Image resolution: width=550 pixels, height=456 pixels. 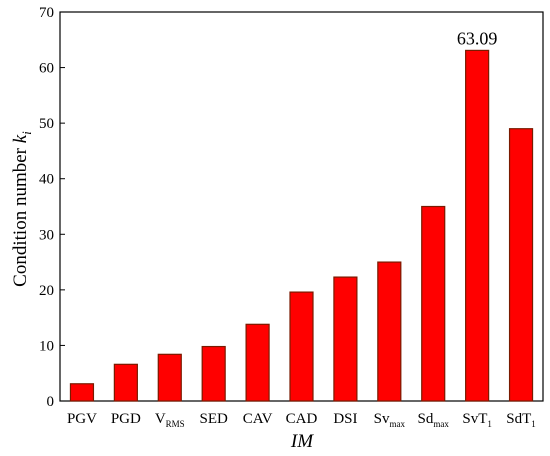 I want to click on x-tick-label: PGD, so click(x=126, y=419).